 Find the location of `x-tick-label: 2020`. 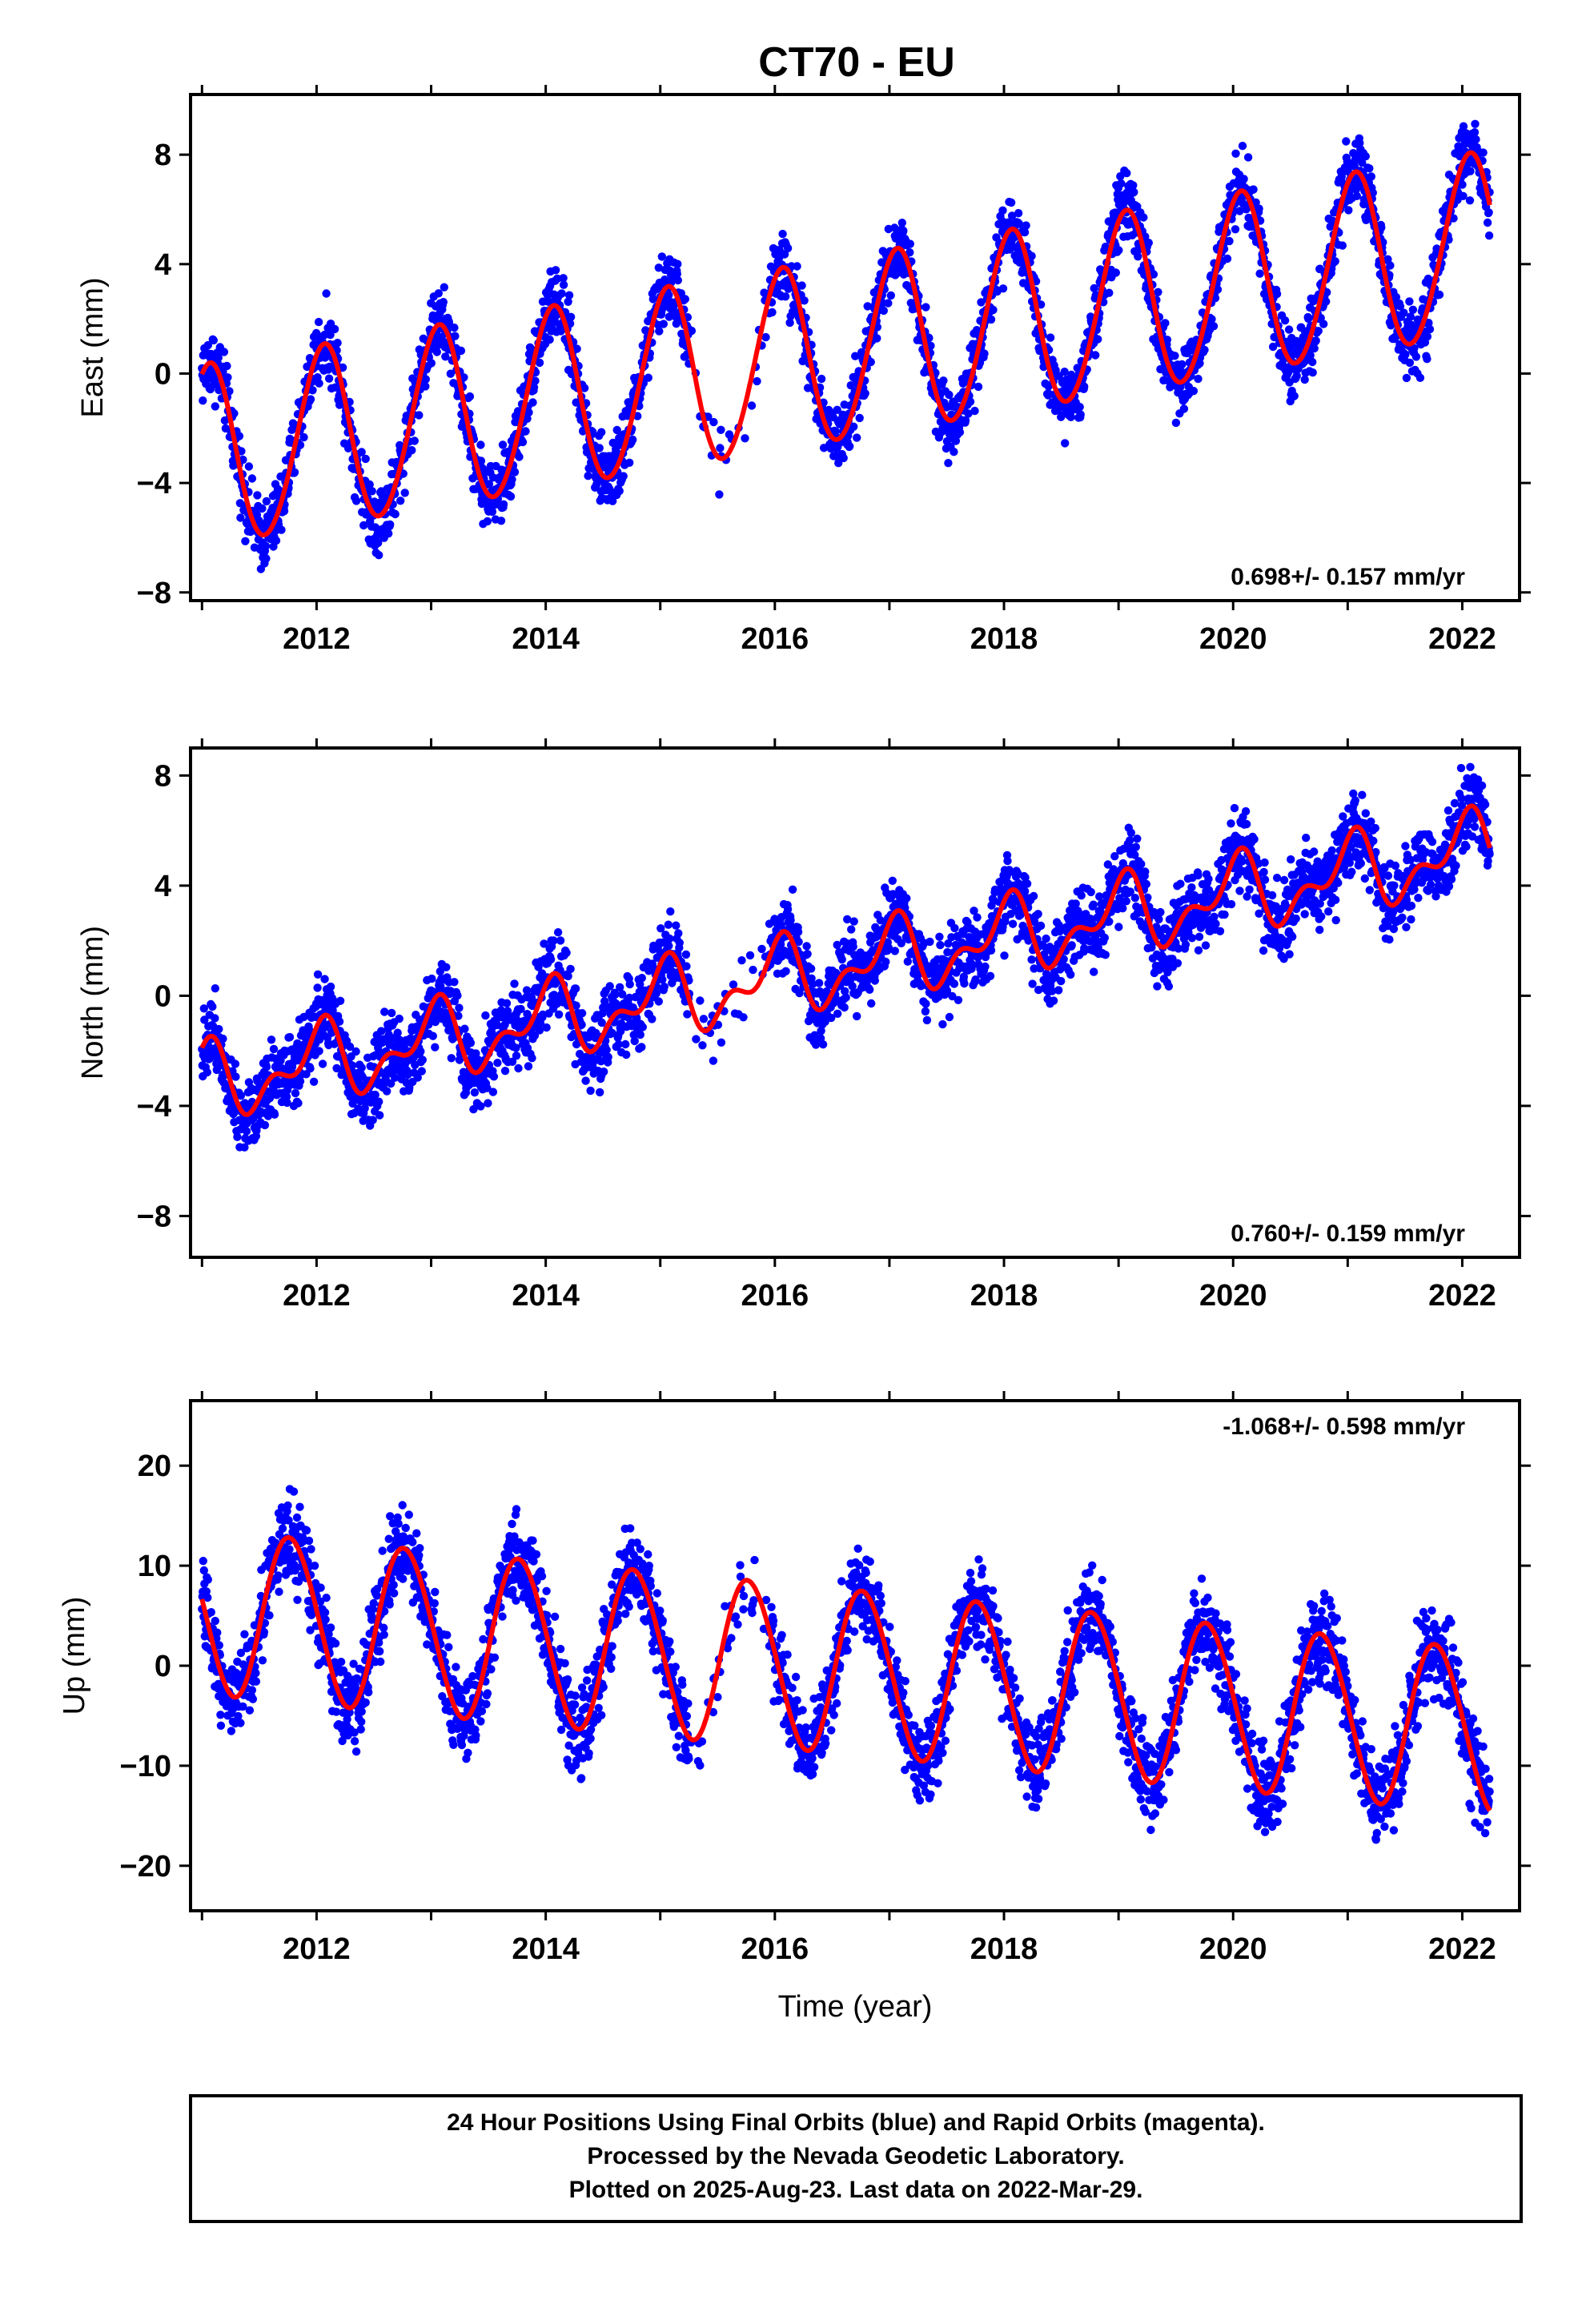

x-tick-label: 2020 is located at coordinates (1233, 639).